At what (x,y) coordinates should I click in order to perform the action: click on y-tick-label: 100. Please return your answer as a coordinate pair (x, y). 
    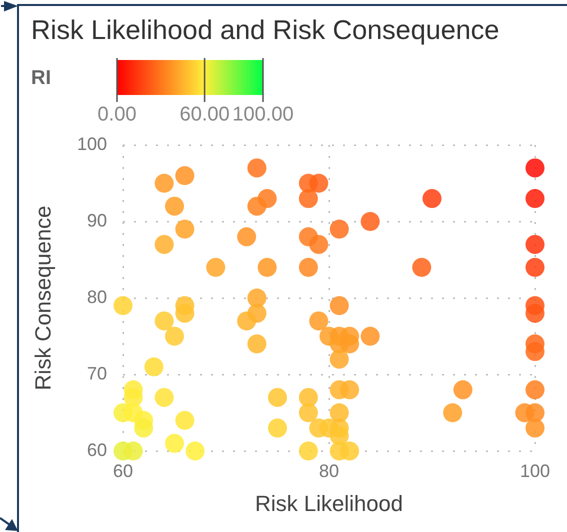
    Looking at the image, I should click on (91, 144).